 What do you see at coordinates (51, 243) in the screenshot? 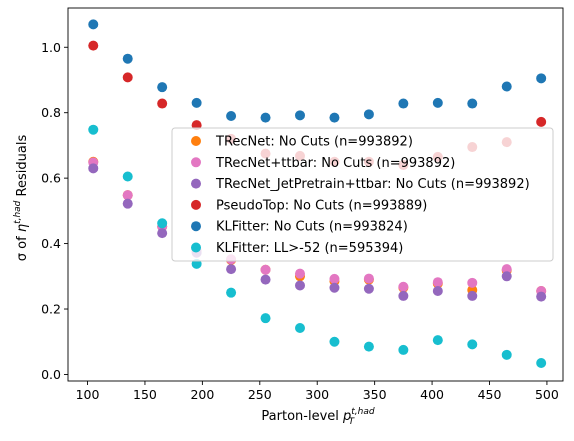
I see `y-tick-label: 0.4` at bounding box center [51, 243].